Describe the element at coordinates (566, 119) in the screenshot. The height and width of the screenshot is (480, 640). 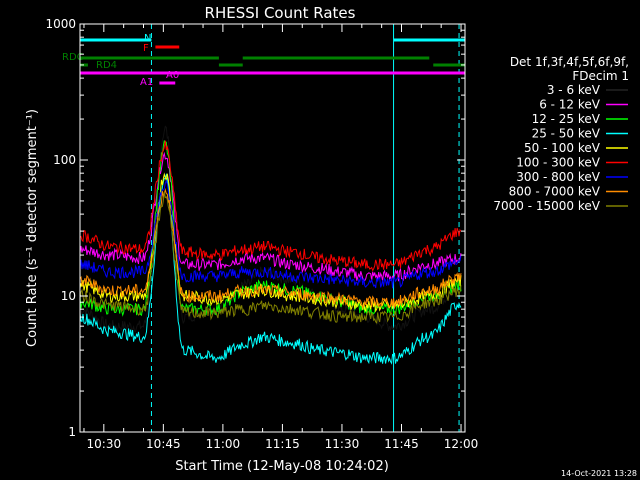
I see `legend-label: 12 - 25 keV` at that location.